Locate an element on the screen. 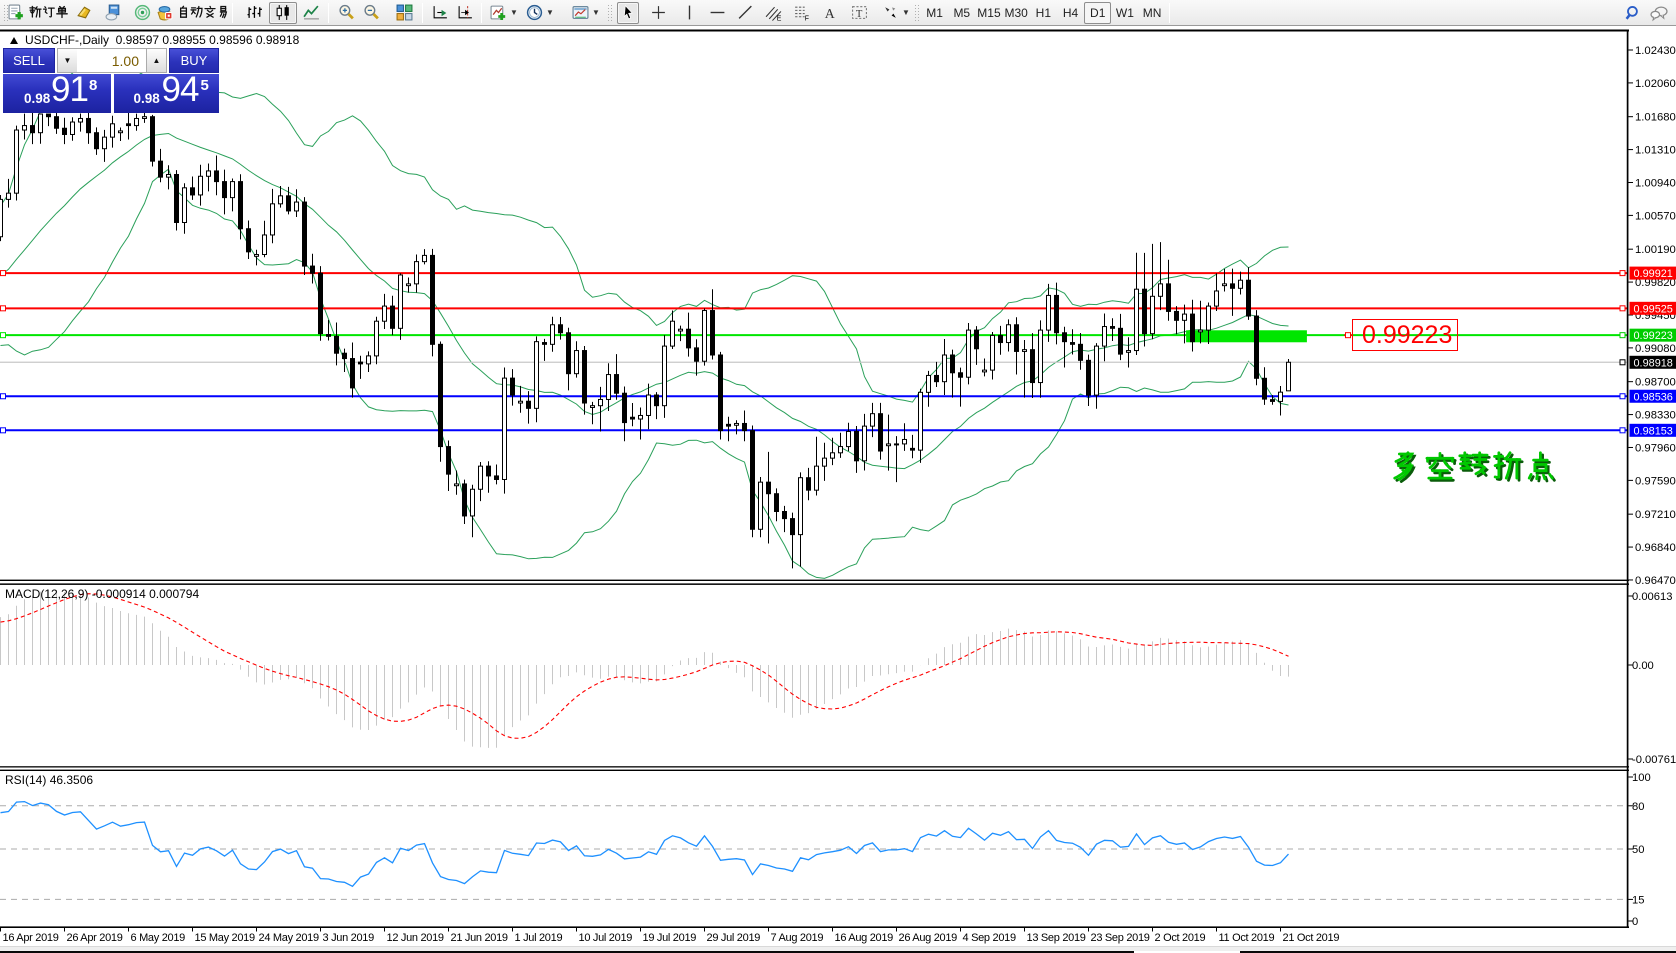 This screenshot has height=953, width=1676. templates-button: ▼ is located at coordinates (586, 13).